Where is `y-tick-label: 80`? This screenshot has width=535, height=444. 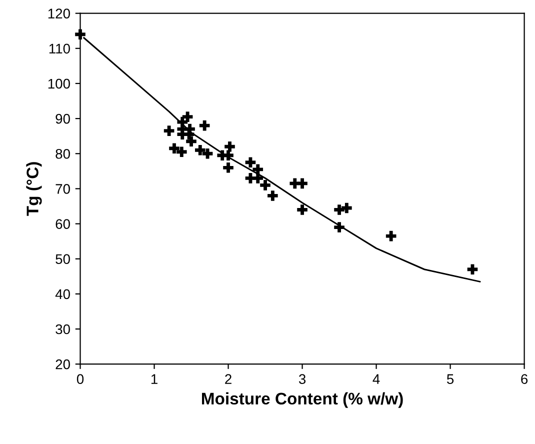 y-tick-label: 80 is located at coordinates (63, 153).